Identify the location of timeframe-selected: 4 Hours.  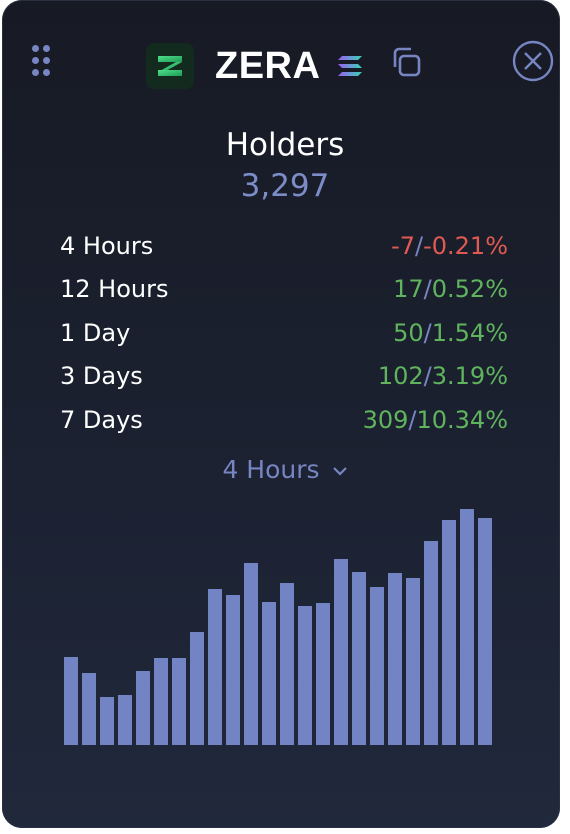
(271, 469).